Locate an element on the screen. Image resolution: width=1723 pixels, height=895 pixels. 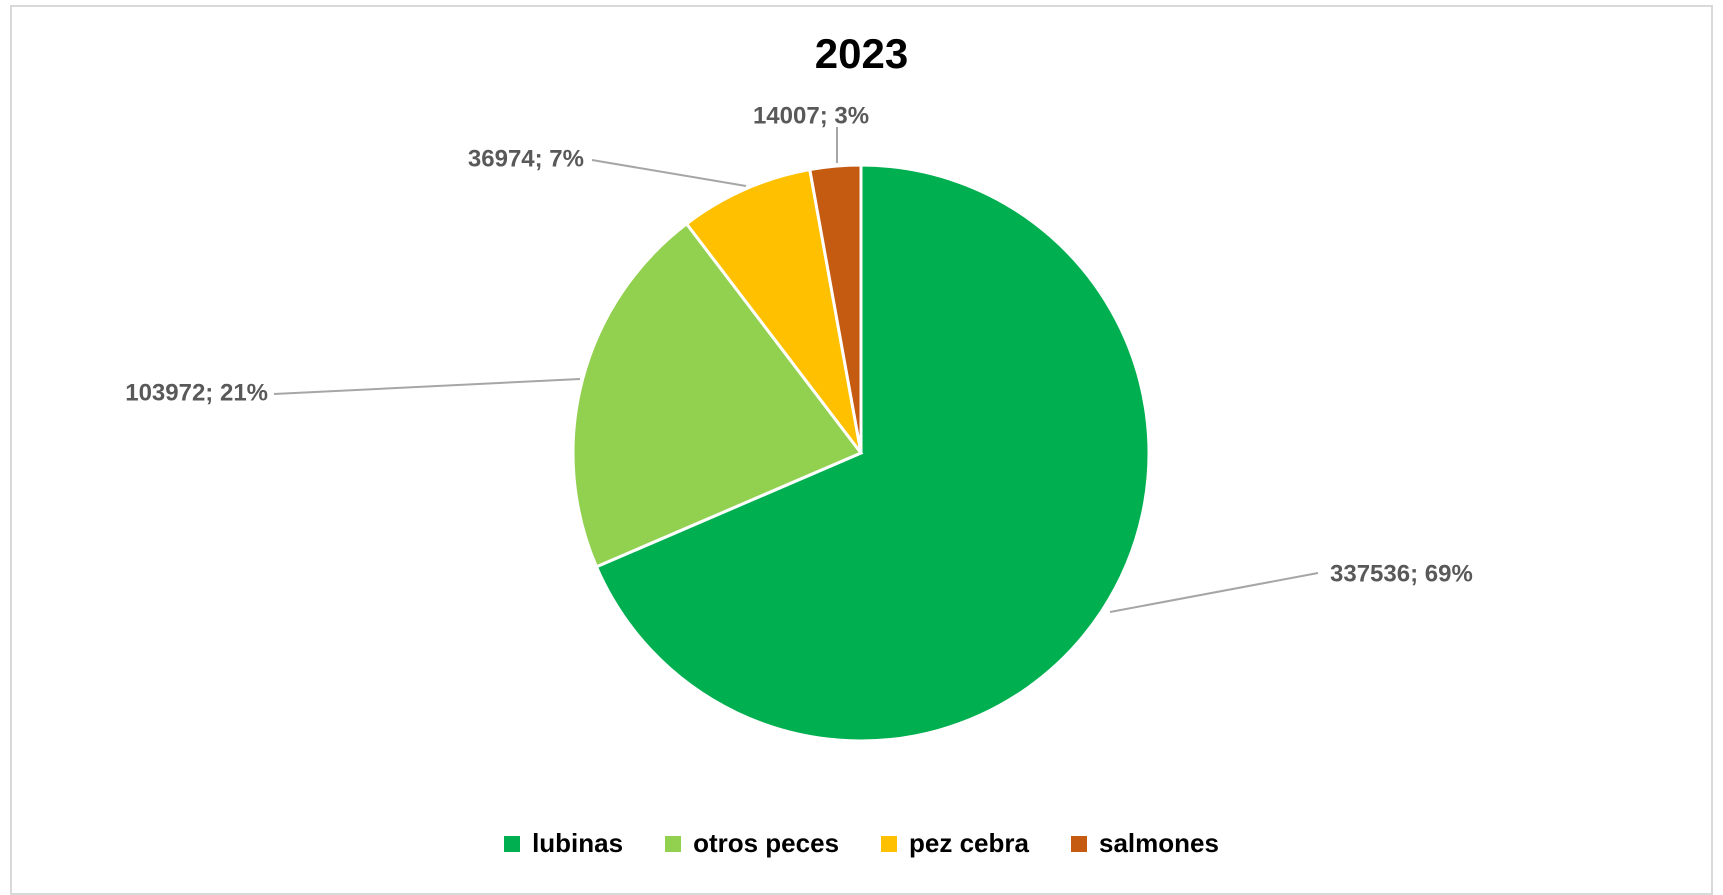
pie-slice-otros-peces is located at coordinates (717, 395).